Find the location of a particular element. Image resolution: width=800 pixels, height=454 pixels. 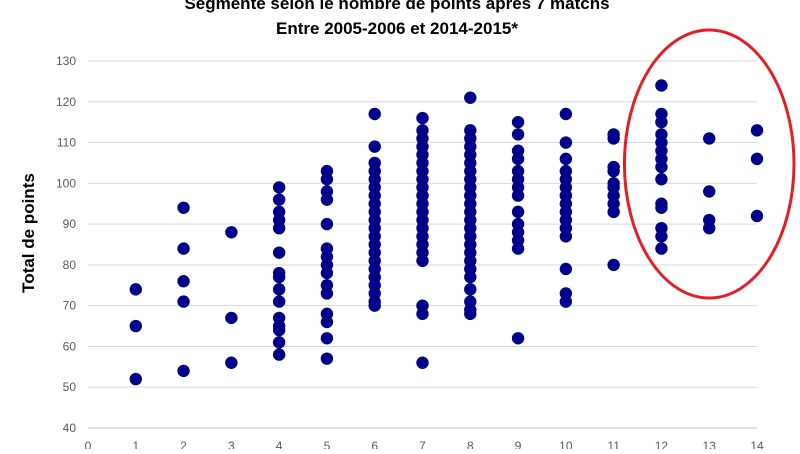

chart-title-line-2: Entre 2005-2006 et 2014-2015* is located at coordinates (397, 28).